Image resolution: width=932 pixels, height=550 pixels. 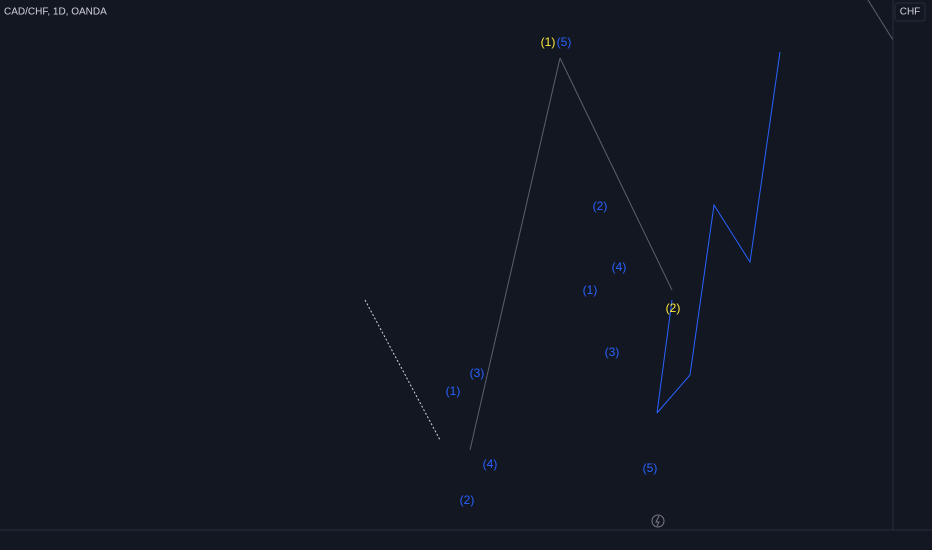 I want to click on currency-button, so click(x=910, y=12).